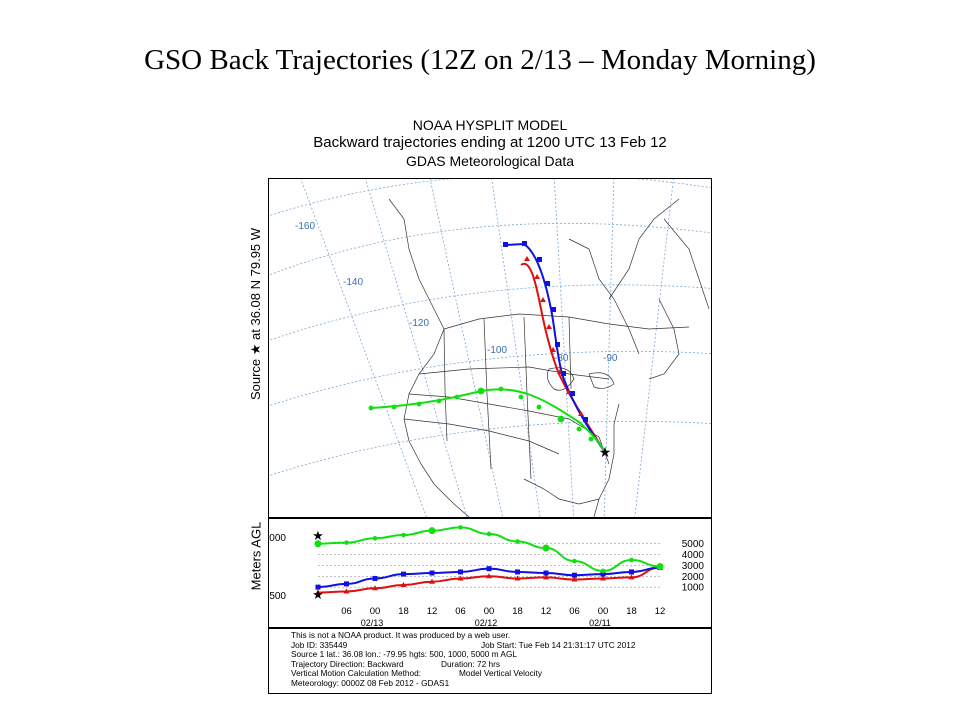 The height and width of the screenshot is (720, 960). What do you see at coordinates (375, 611) in the screenshot?
I see `x-tick-1: 00` at bounding box center [375, 611].